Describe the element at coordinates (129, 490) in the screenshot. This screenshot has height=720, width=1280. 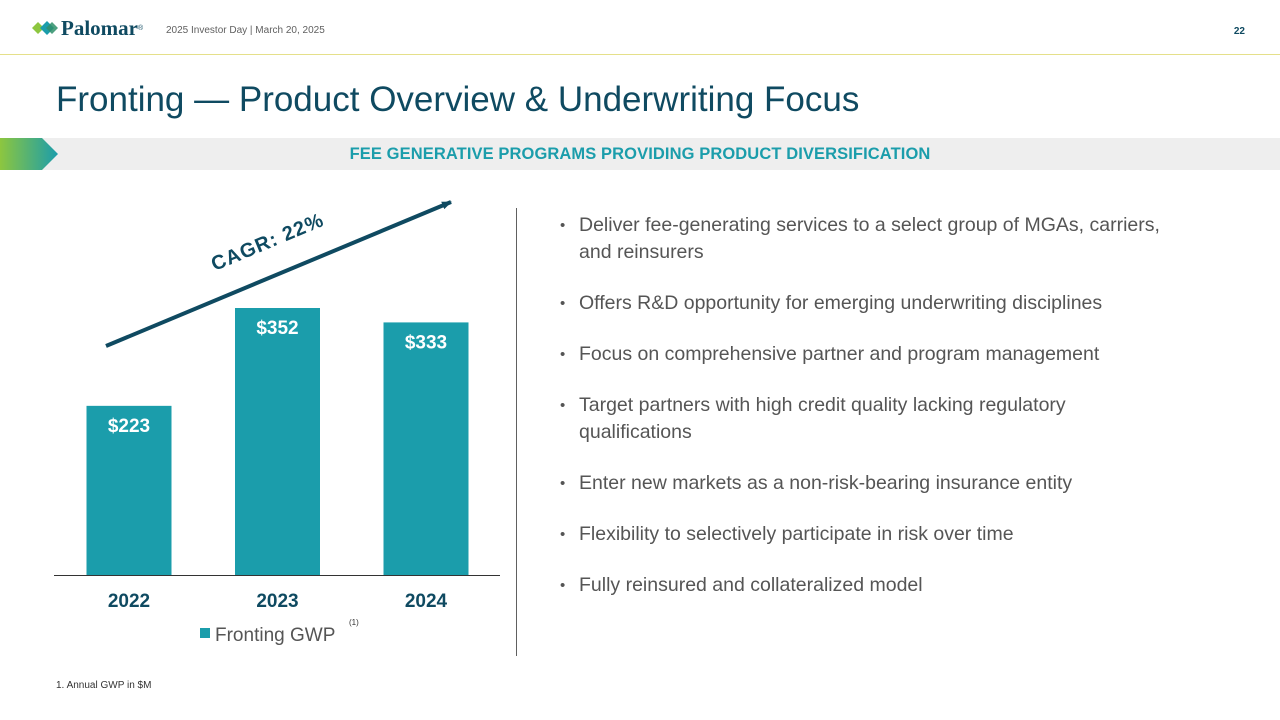
I see `bar-2022` at that location.